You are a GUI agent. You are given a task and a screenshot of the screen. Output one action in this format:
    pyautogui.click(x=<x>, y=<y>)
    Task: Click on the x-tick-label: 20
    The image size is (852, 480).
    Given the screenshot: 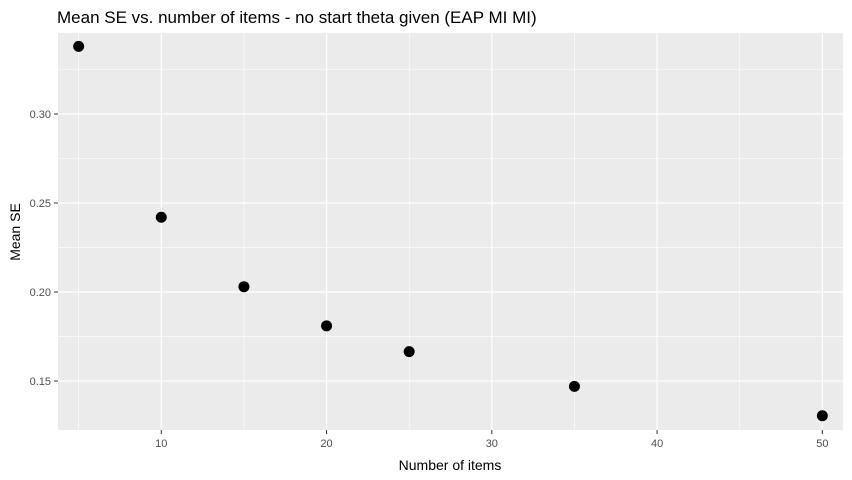 What is the action you would take?
    pyautogui.click(x=326, y=444)
    